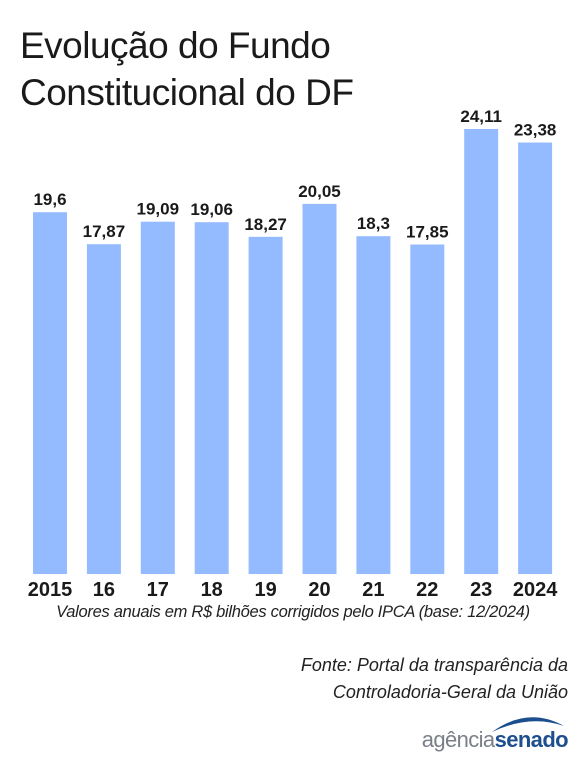 Image resolution: width=586 pixels, height=768 pixels. What do you see at coordinates (158, 209) in the screenshot?
I see `value-label-17: 19,09` at bounding box center [158, 209].